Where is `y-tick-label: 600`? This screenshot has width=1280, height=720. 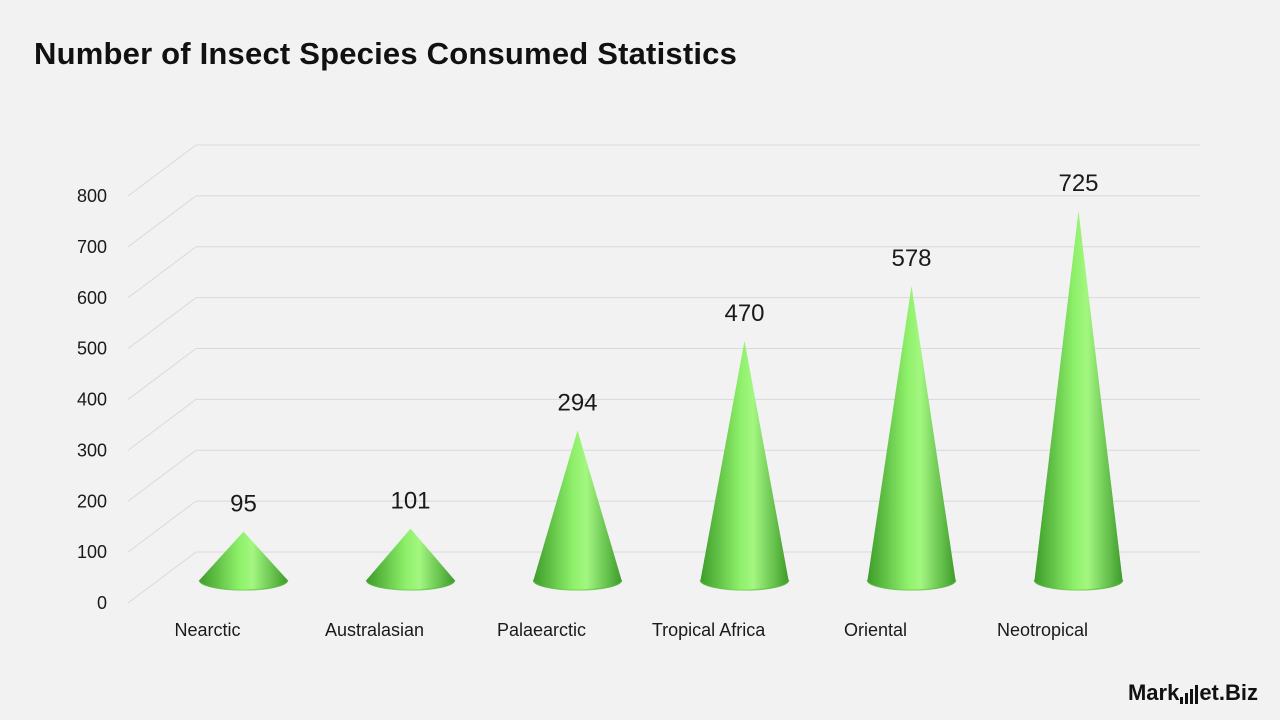 y-tick-label: 600 is located at coordinates (92, 298).